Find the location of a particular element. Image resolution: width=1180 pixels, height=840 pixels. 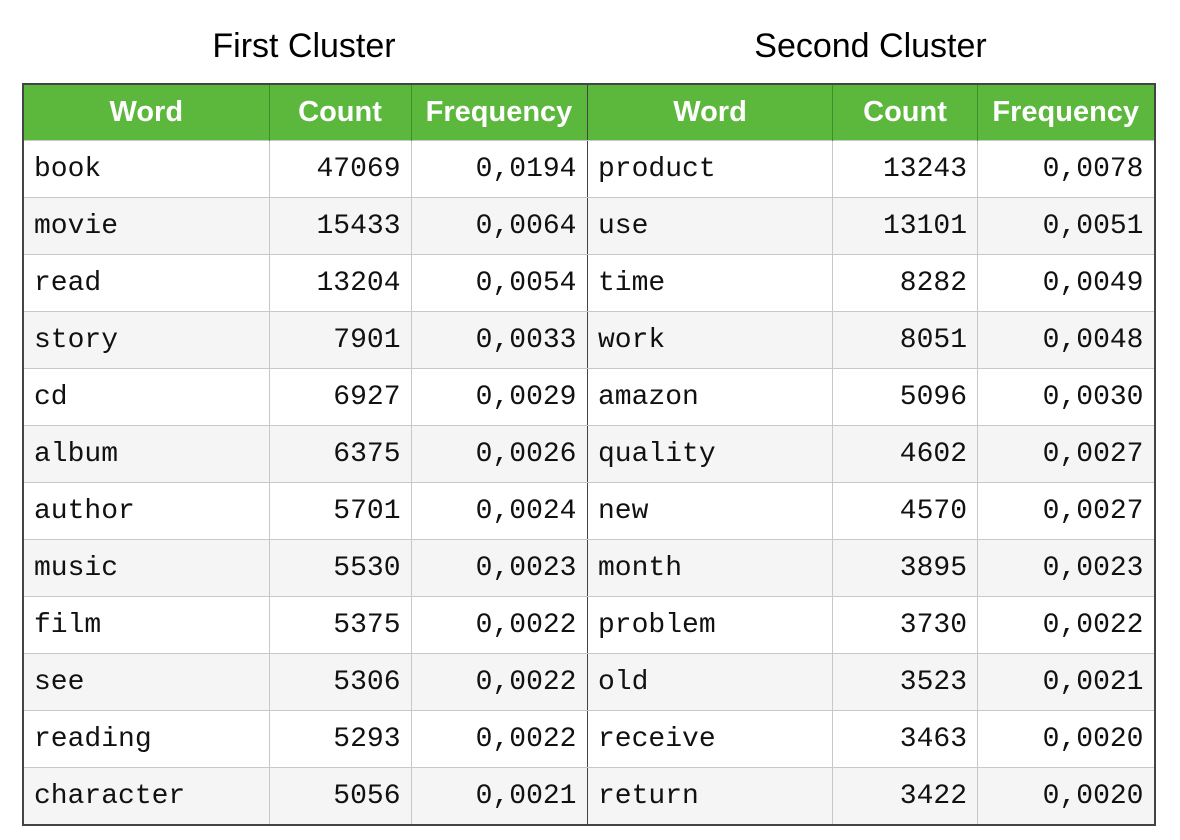

table-row: receive 3463 0,0020 is located at coordinates (871, 739).